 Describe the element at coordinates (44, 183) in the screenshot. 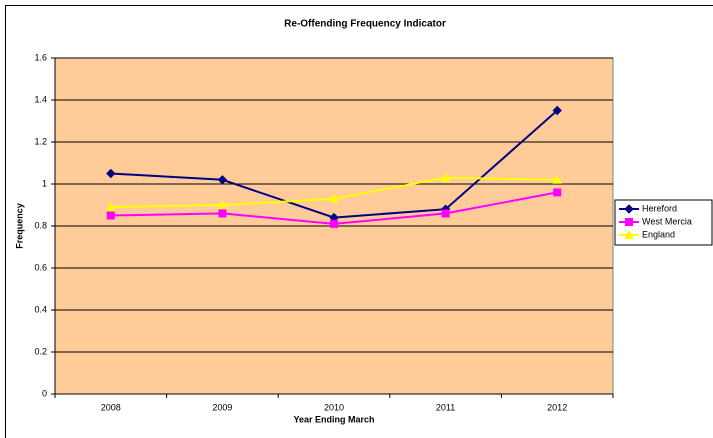

I see `y-tick-label: 1` at that location.